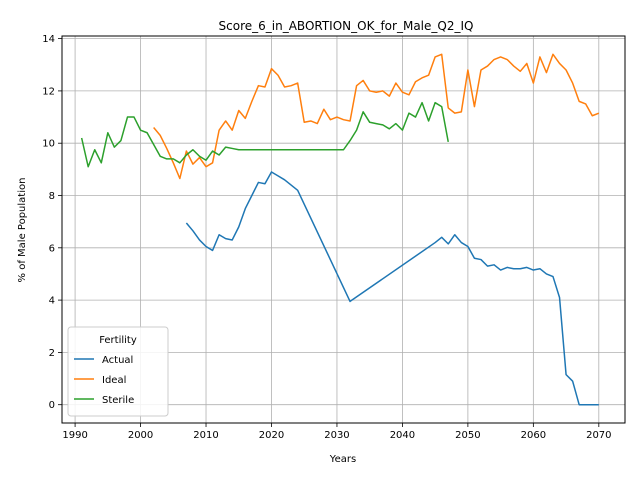  I want to click on legend-box, so click(118, 371).